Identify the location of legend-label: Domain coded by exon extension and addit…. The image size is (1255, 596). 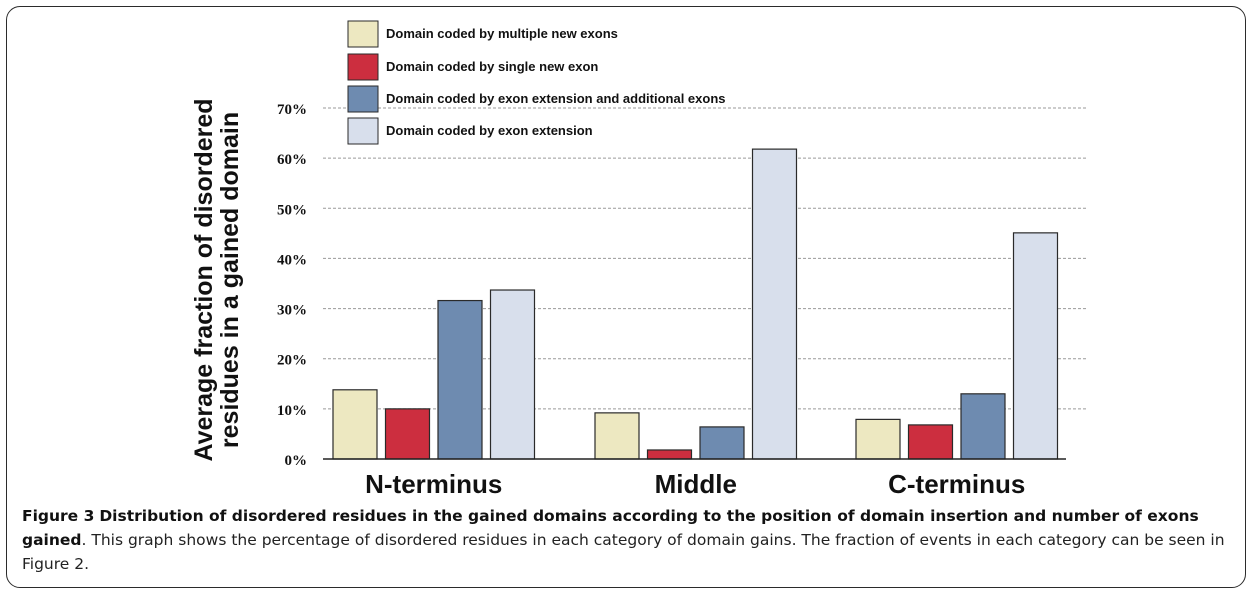
(556, 98).